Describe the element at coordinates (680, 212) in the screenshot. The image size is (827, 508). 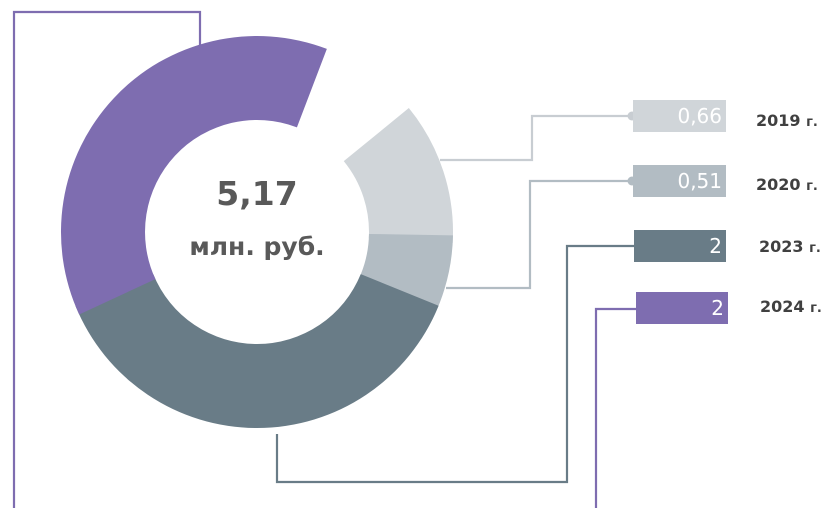
I see `value-boxes: 0,66 0,51 2 2` at that location.